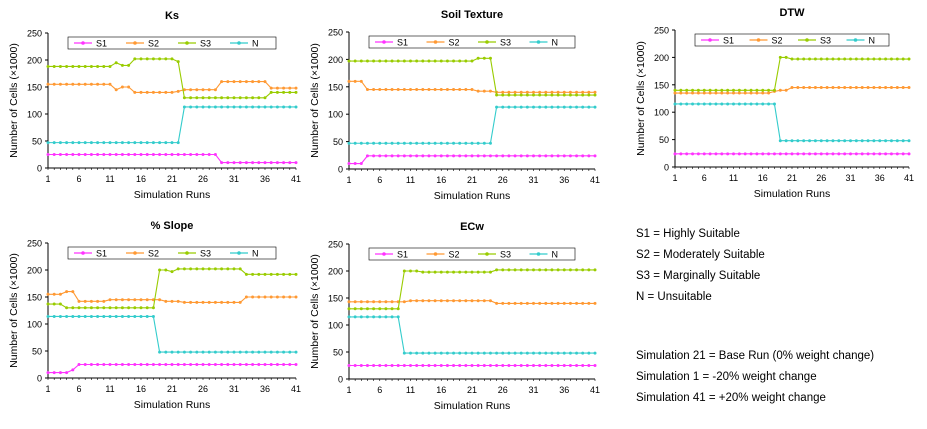  I want to click on legend-box, so click(472, 42).